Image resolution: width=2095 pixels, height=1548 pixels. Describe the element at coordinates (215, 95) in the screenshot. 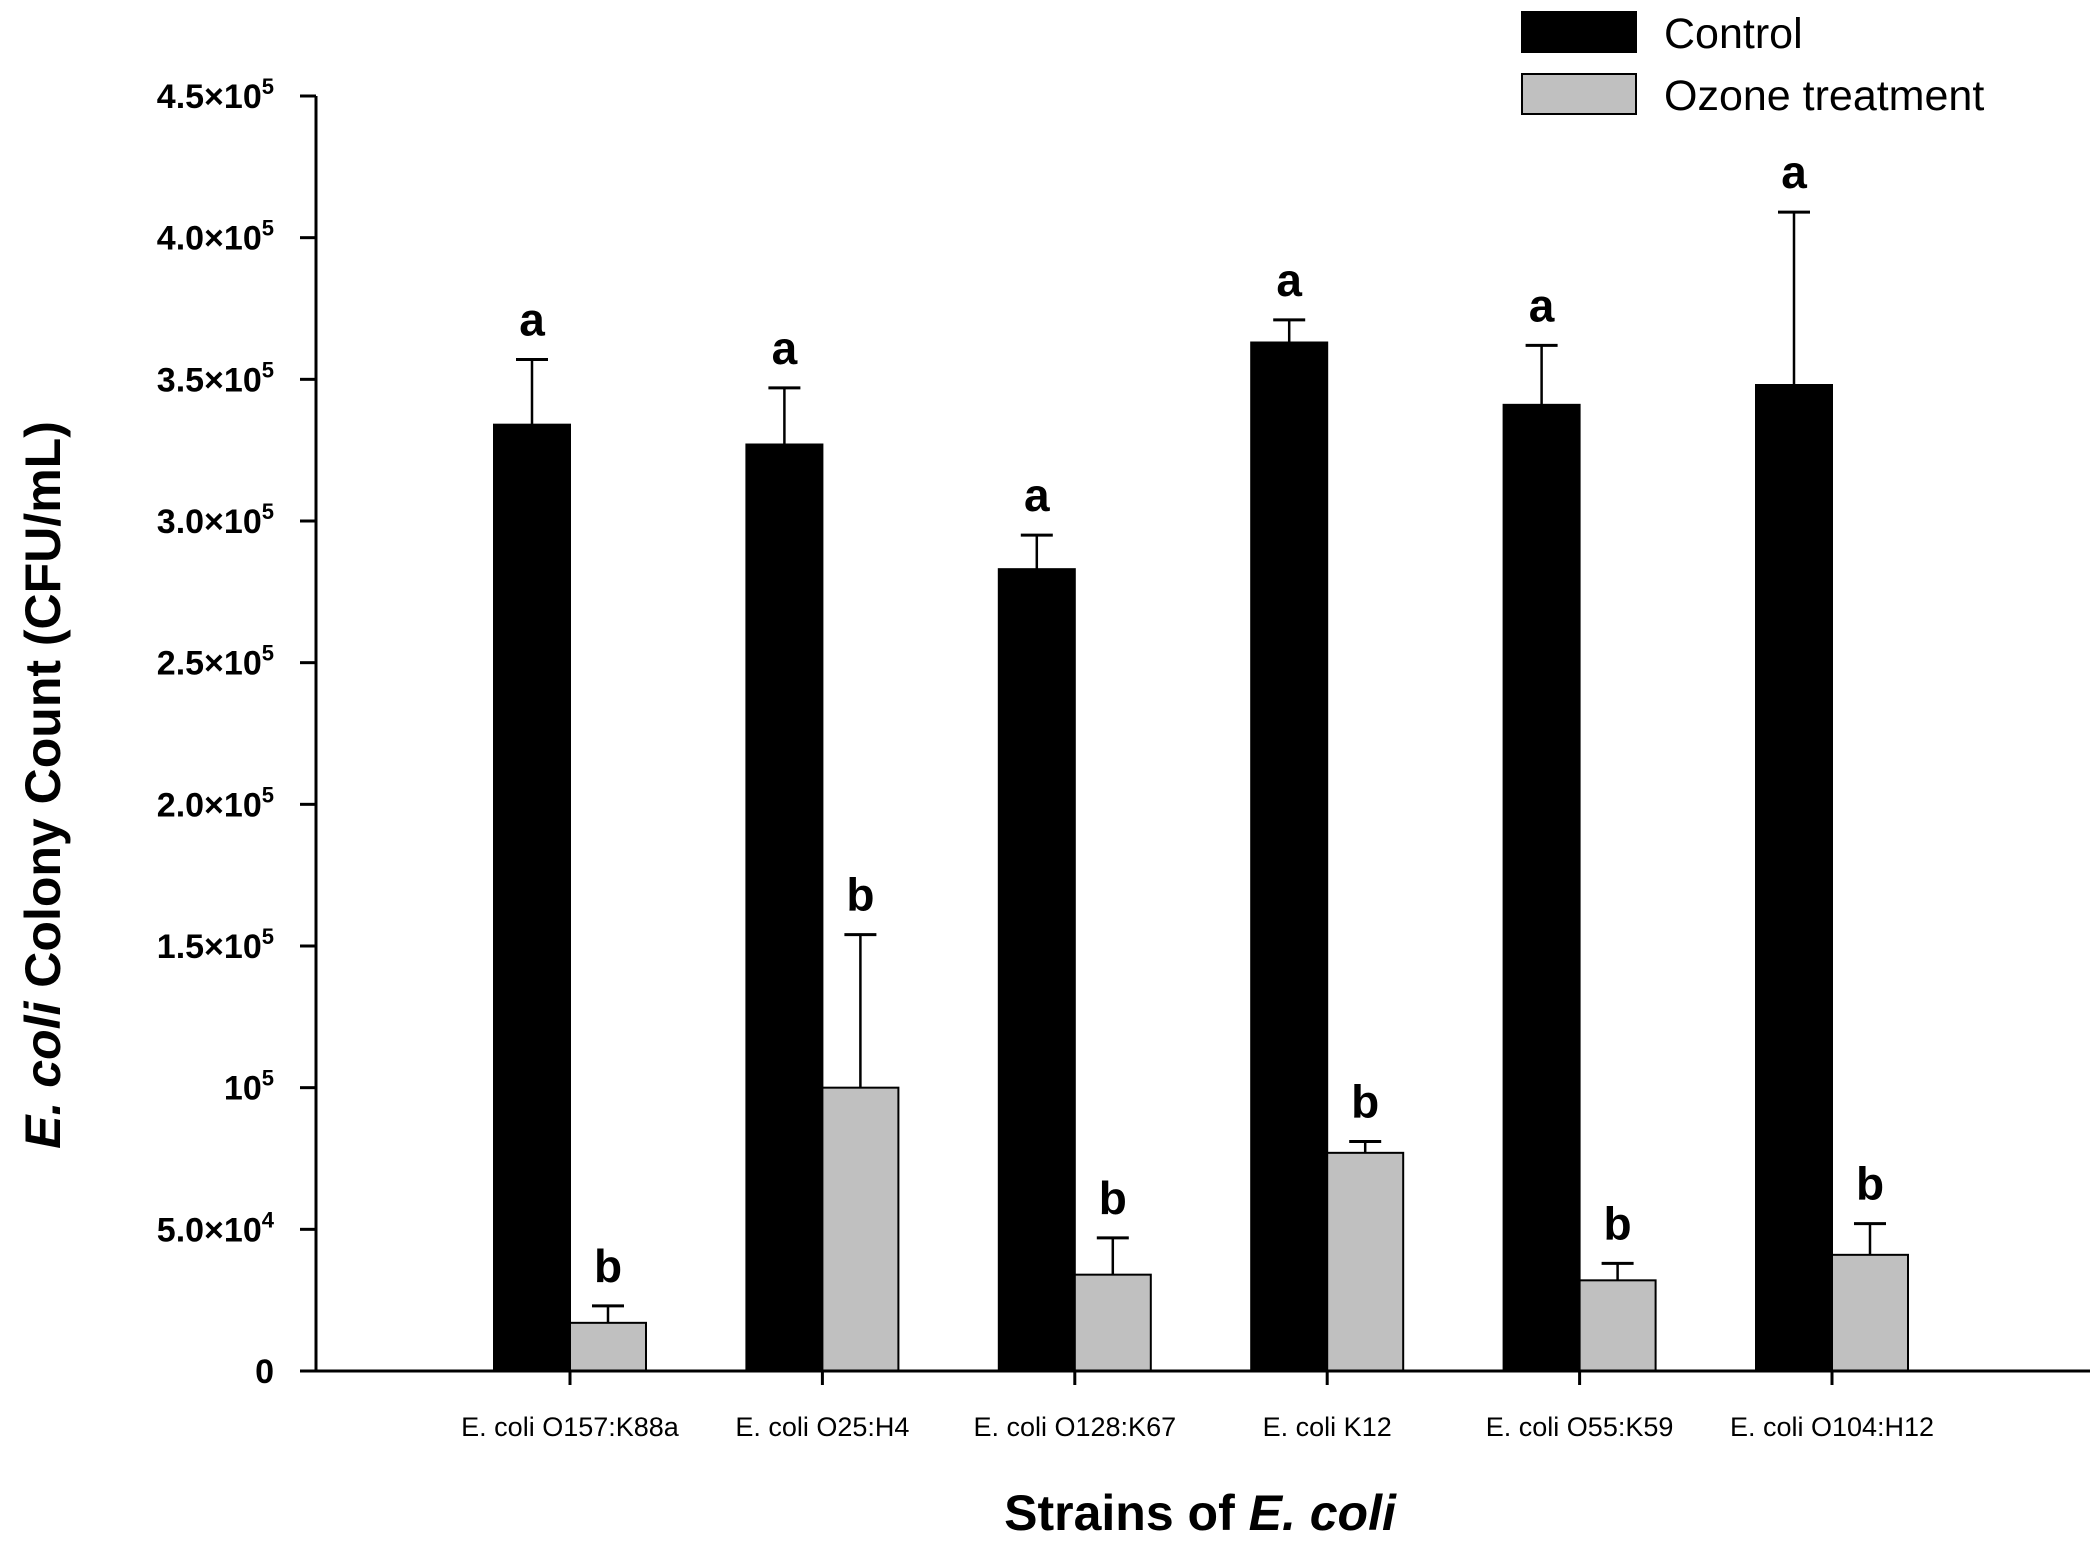

I see `y-tick-label: 4.5×10⁵` at that location.